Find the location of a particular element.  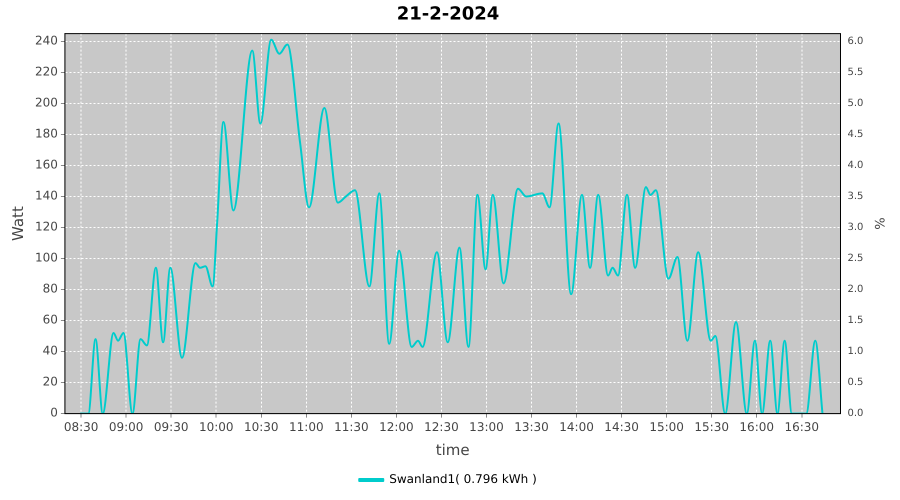

y2-tick-label: 0.0 is located at coordinates (855, 414).